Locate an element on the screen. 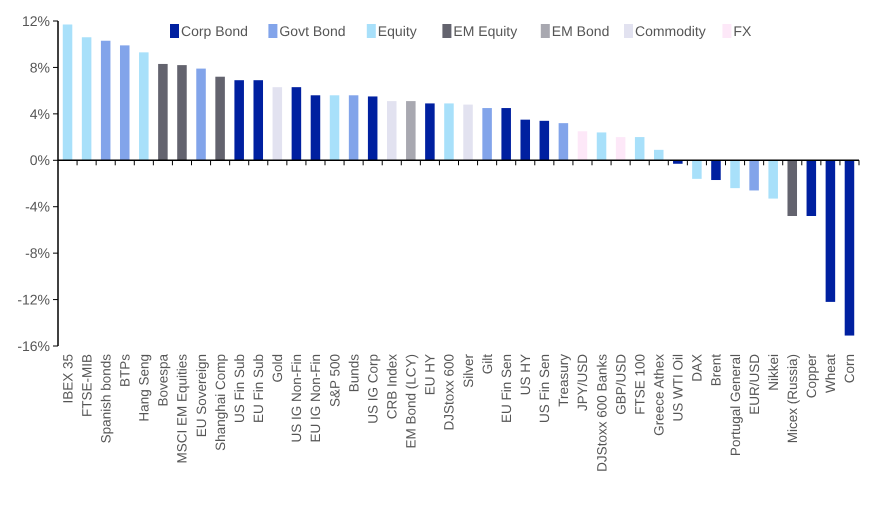 The image size is (877, 530). y-tick-label: 0% is located at coordinates (40, 160).